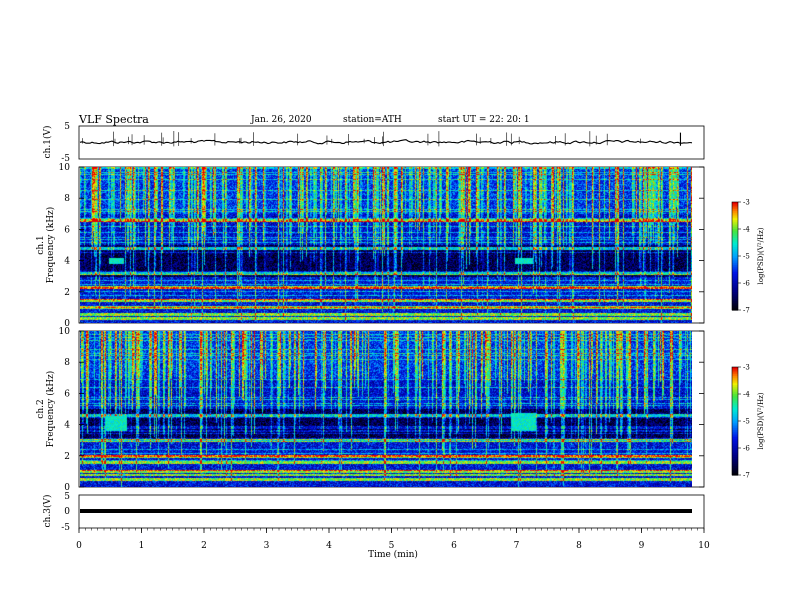  I want to click on ch2-colorbar: -3 -4 -5 -6 -7 log(PSD)(V²/Hz), so click(748, 422).